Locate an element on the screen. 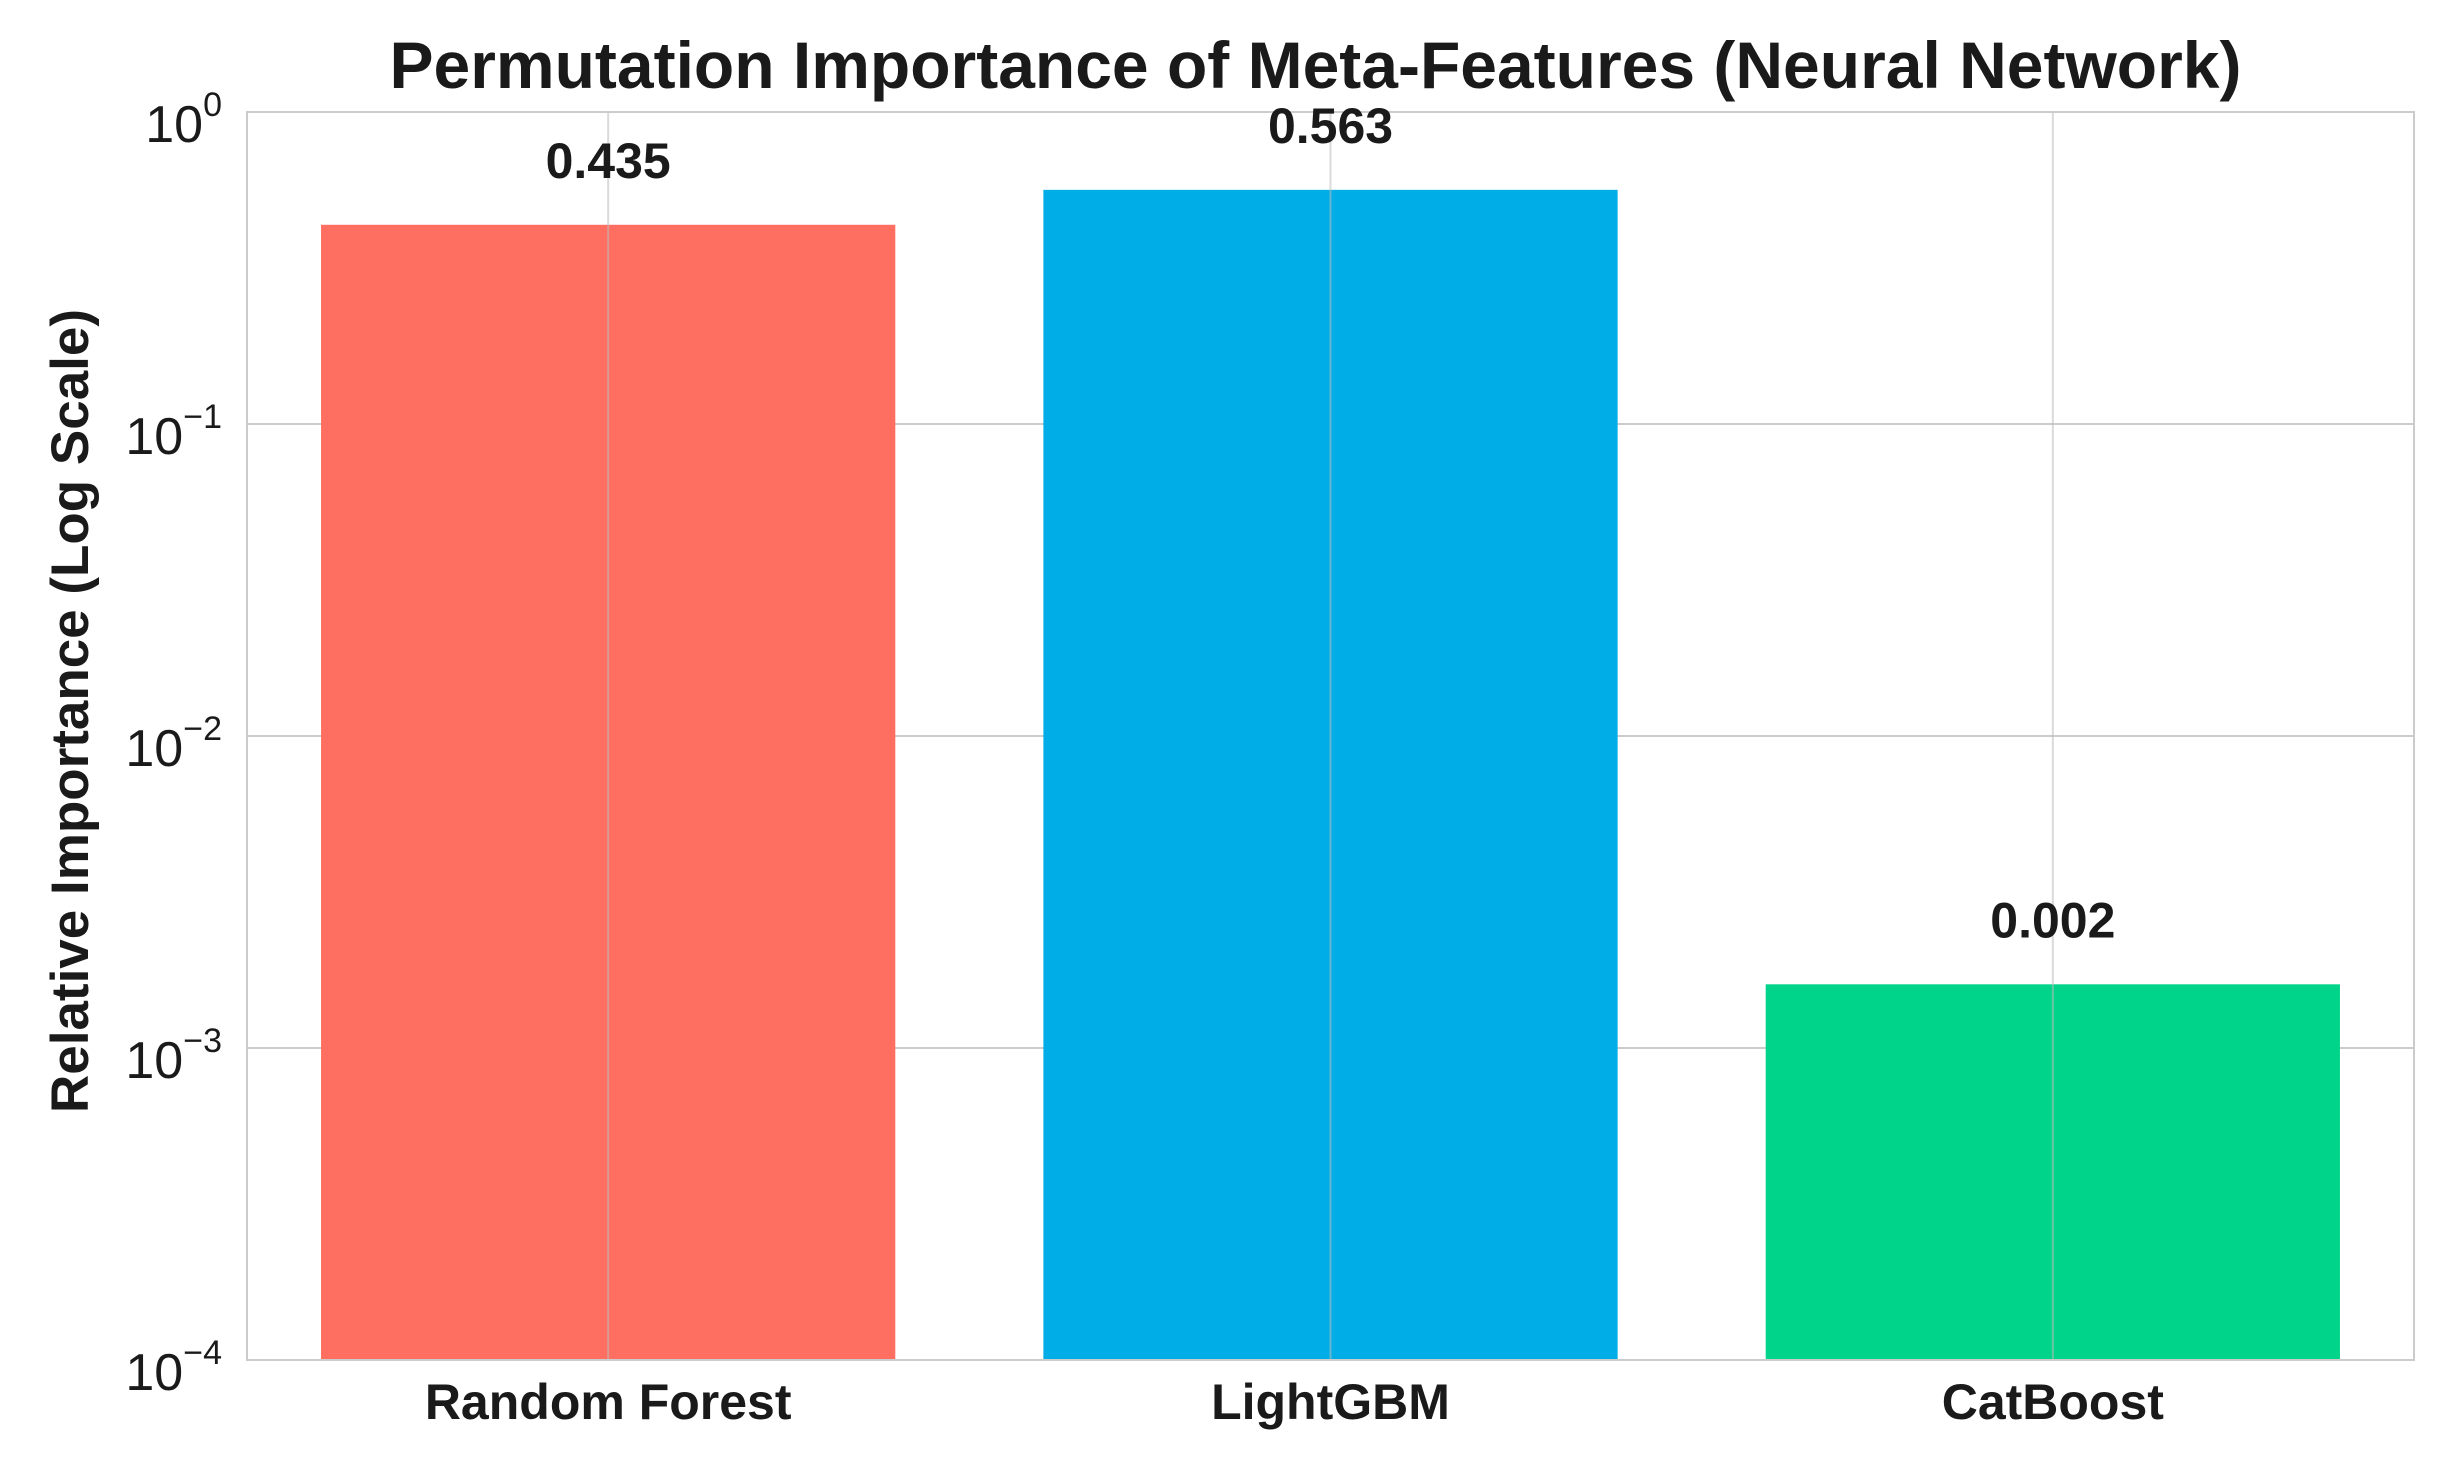 Image resolution: width=2439 pixels, height=1467 pixels. bar-value-label: 0.563 is located at coordinates (1330, 126).